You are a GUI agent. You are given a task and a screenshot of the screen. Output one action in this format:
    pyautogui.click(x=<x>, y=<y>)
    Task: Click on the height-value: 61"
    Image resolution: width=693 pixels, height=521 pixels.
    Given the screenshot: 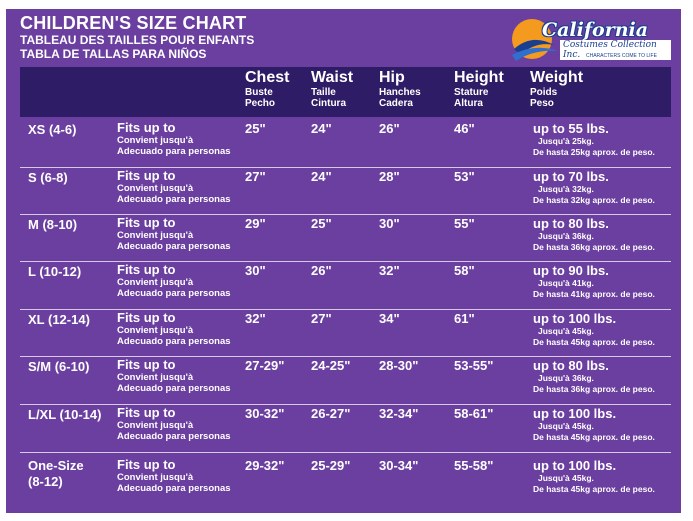 What is the action you would take?
    pyautogui.click(x=464, y=318)
    